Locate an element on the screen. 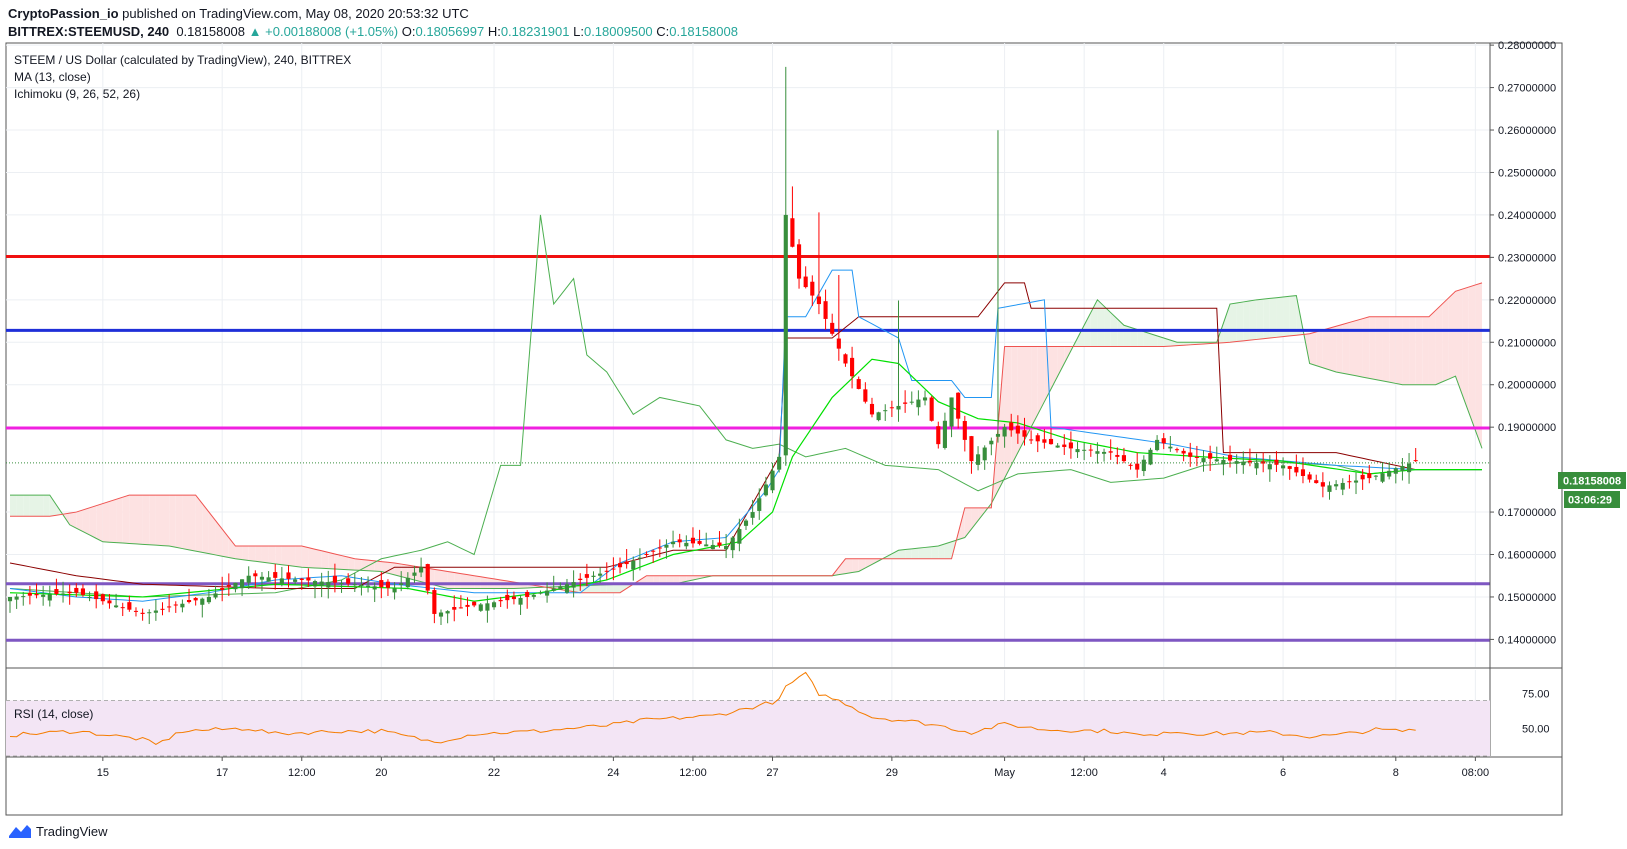  price-tick-label: 0.25000000 is located at coordinates (1527, 173).